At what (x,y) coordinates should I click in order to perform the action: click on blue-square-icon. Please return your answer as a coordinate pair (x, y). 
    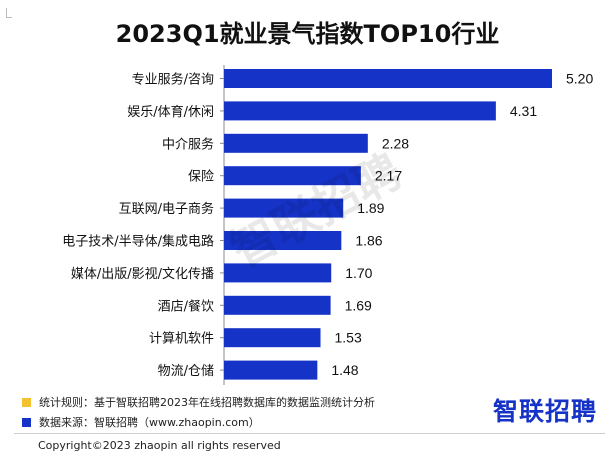
    Looking at the image, I should click on (26, 422).